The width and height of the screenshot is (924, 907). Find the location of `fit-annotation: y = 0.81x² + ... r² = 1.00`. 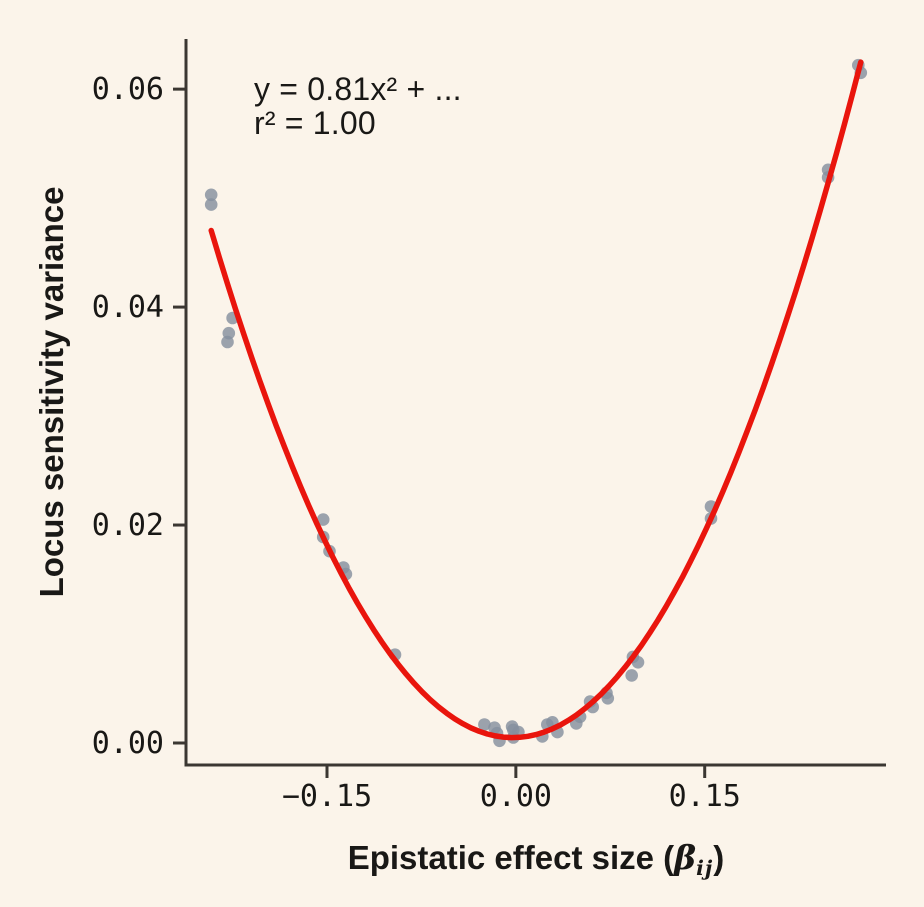

fit-annotation: y = 0.81x² + ... r² = 1.00 is located at coordinates (358, 106).